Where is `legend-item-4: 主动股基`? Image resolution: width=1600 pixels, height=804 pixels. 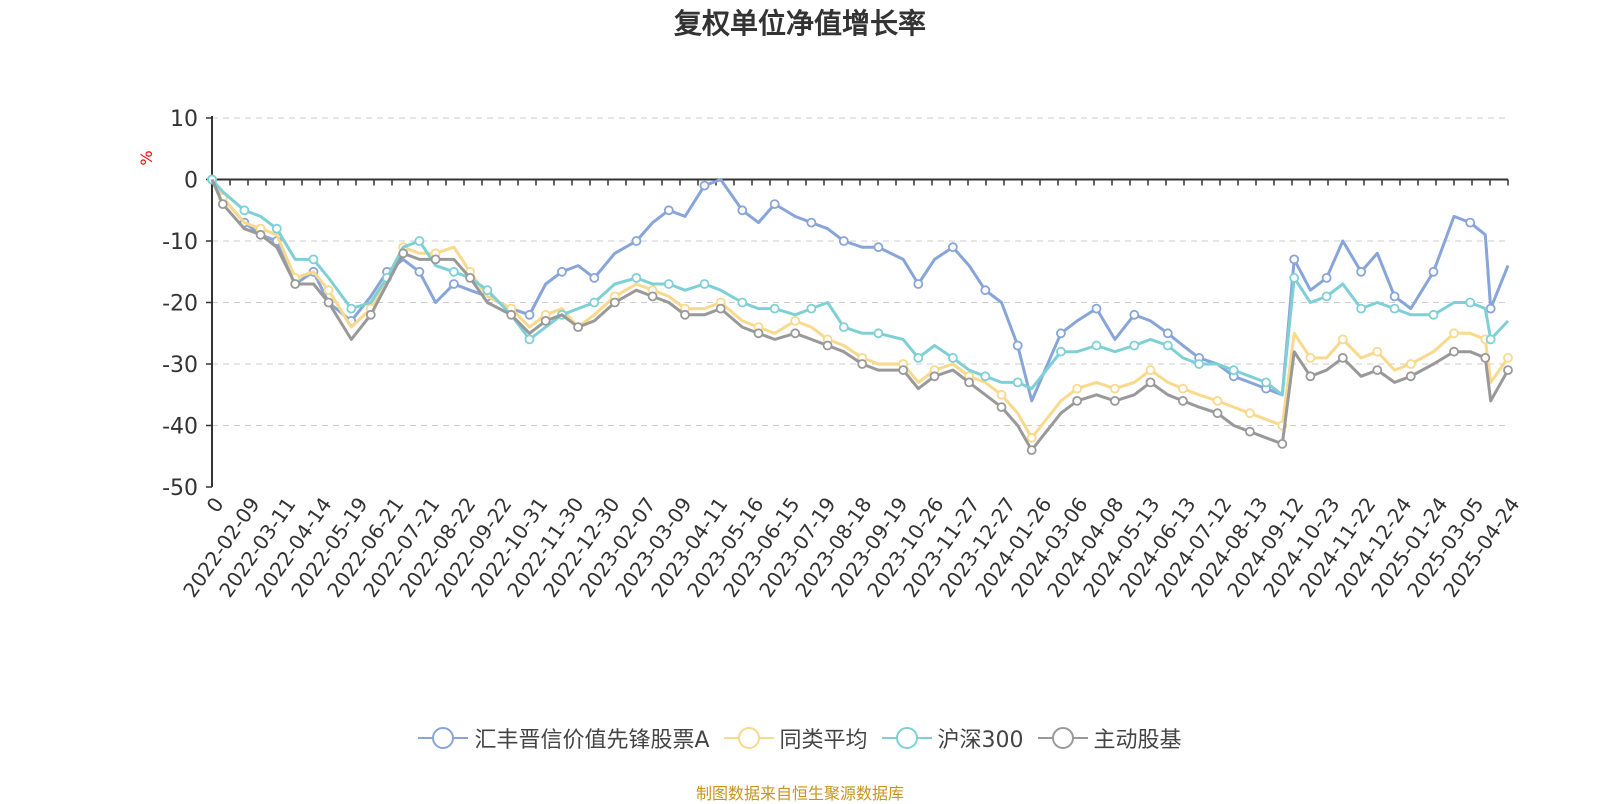
legend-item-4: 主动股基 is located at coordinates (1109, 738).